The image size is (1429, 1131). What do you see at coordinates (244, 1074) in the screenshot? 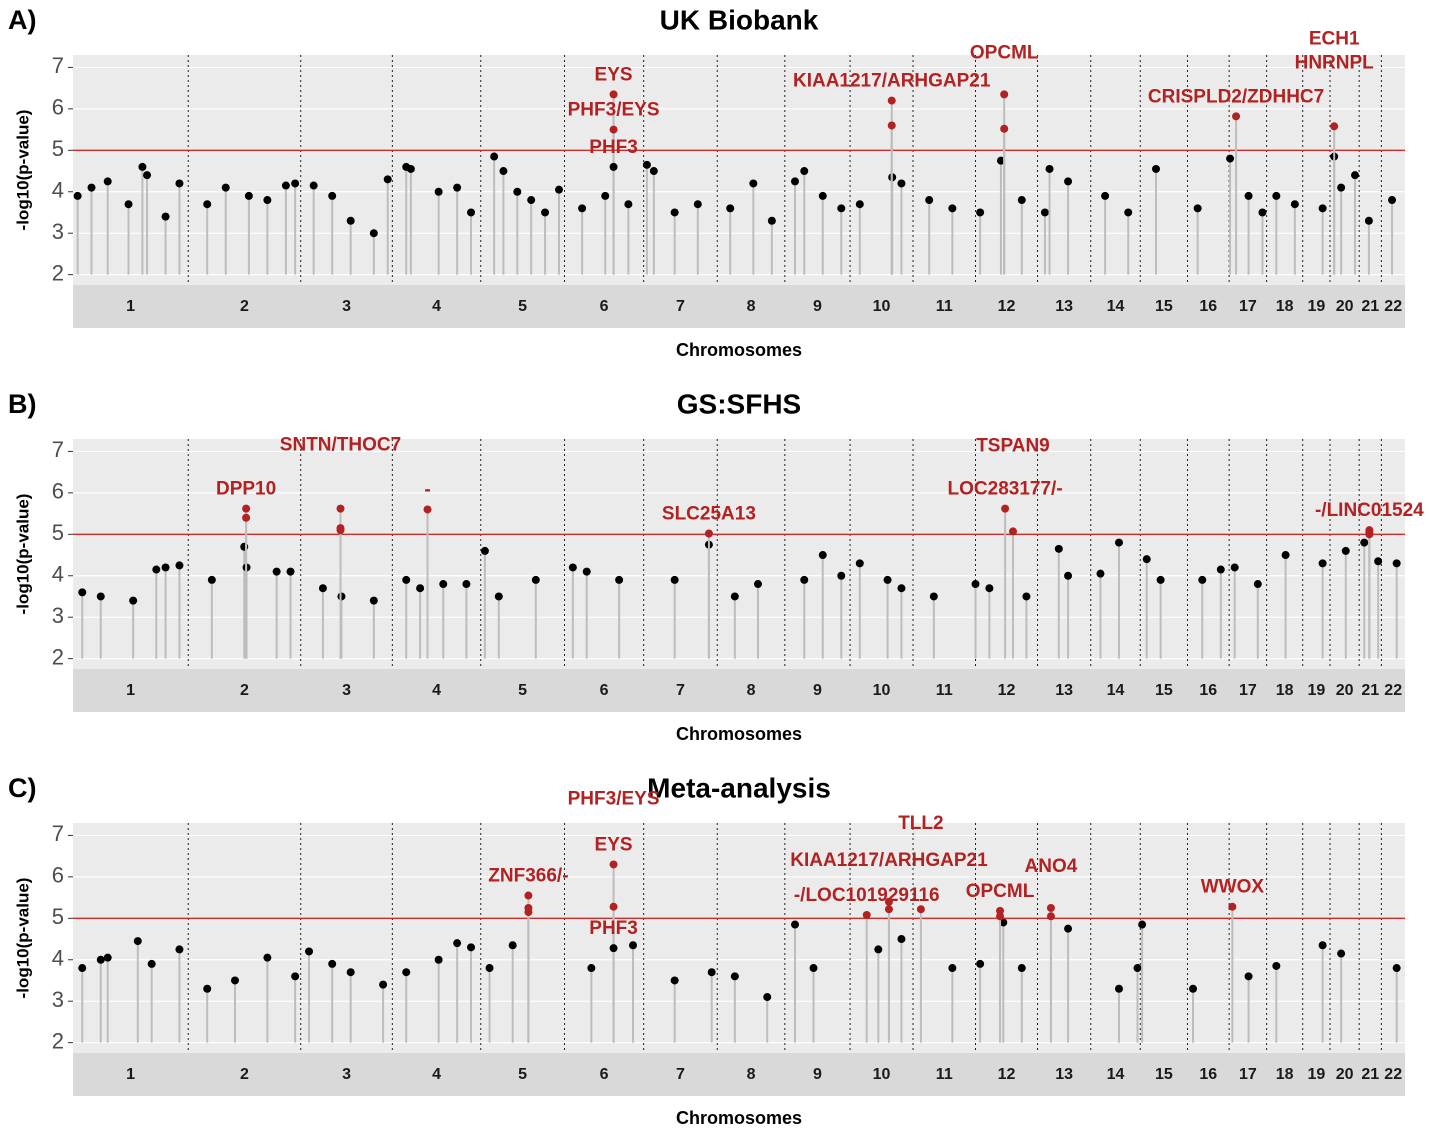
I see `x-tick-label: 2` at bounding box center [244, 1074].